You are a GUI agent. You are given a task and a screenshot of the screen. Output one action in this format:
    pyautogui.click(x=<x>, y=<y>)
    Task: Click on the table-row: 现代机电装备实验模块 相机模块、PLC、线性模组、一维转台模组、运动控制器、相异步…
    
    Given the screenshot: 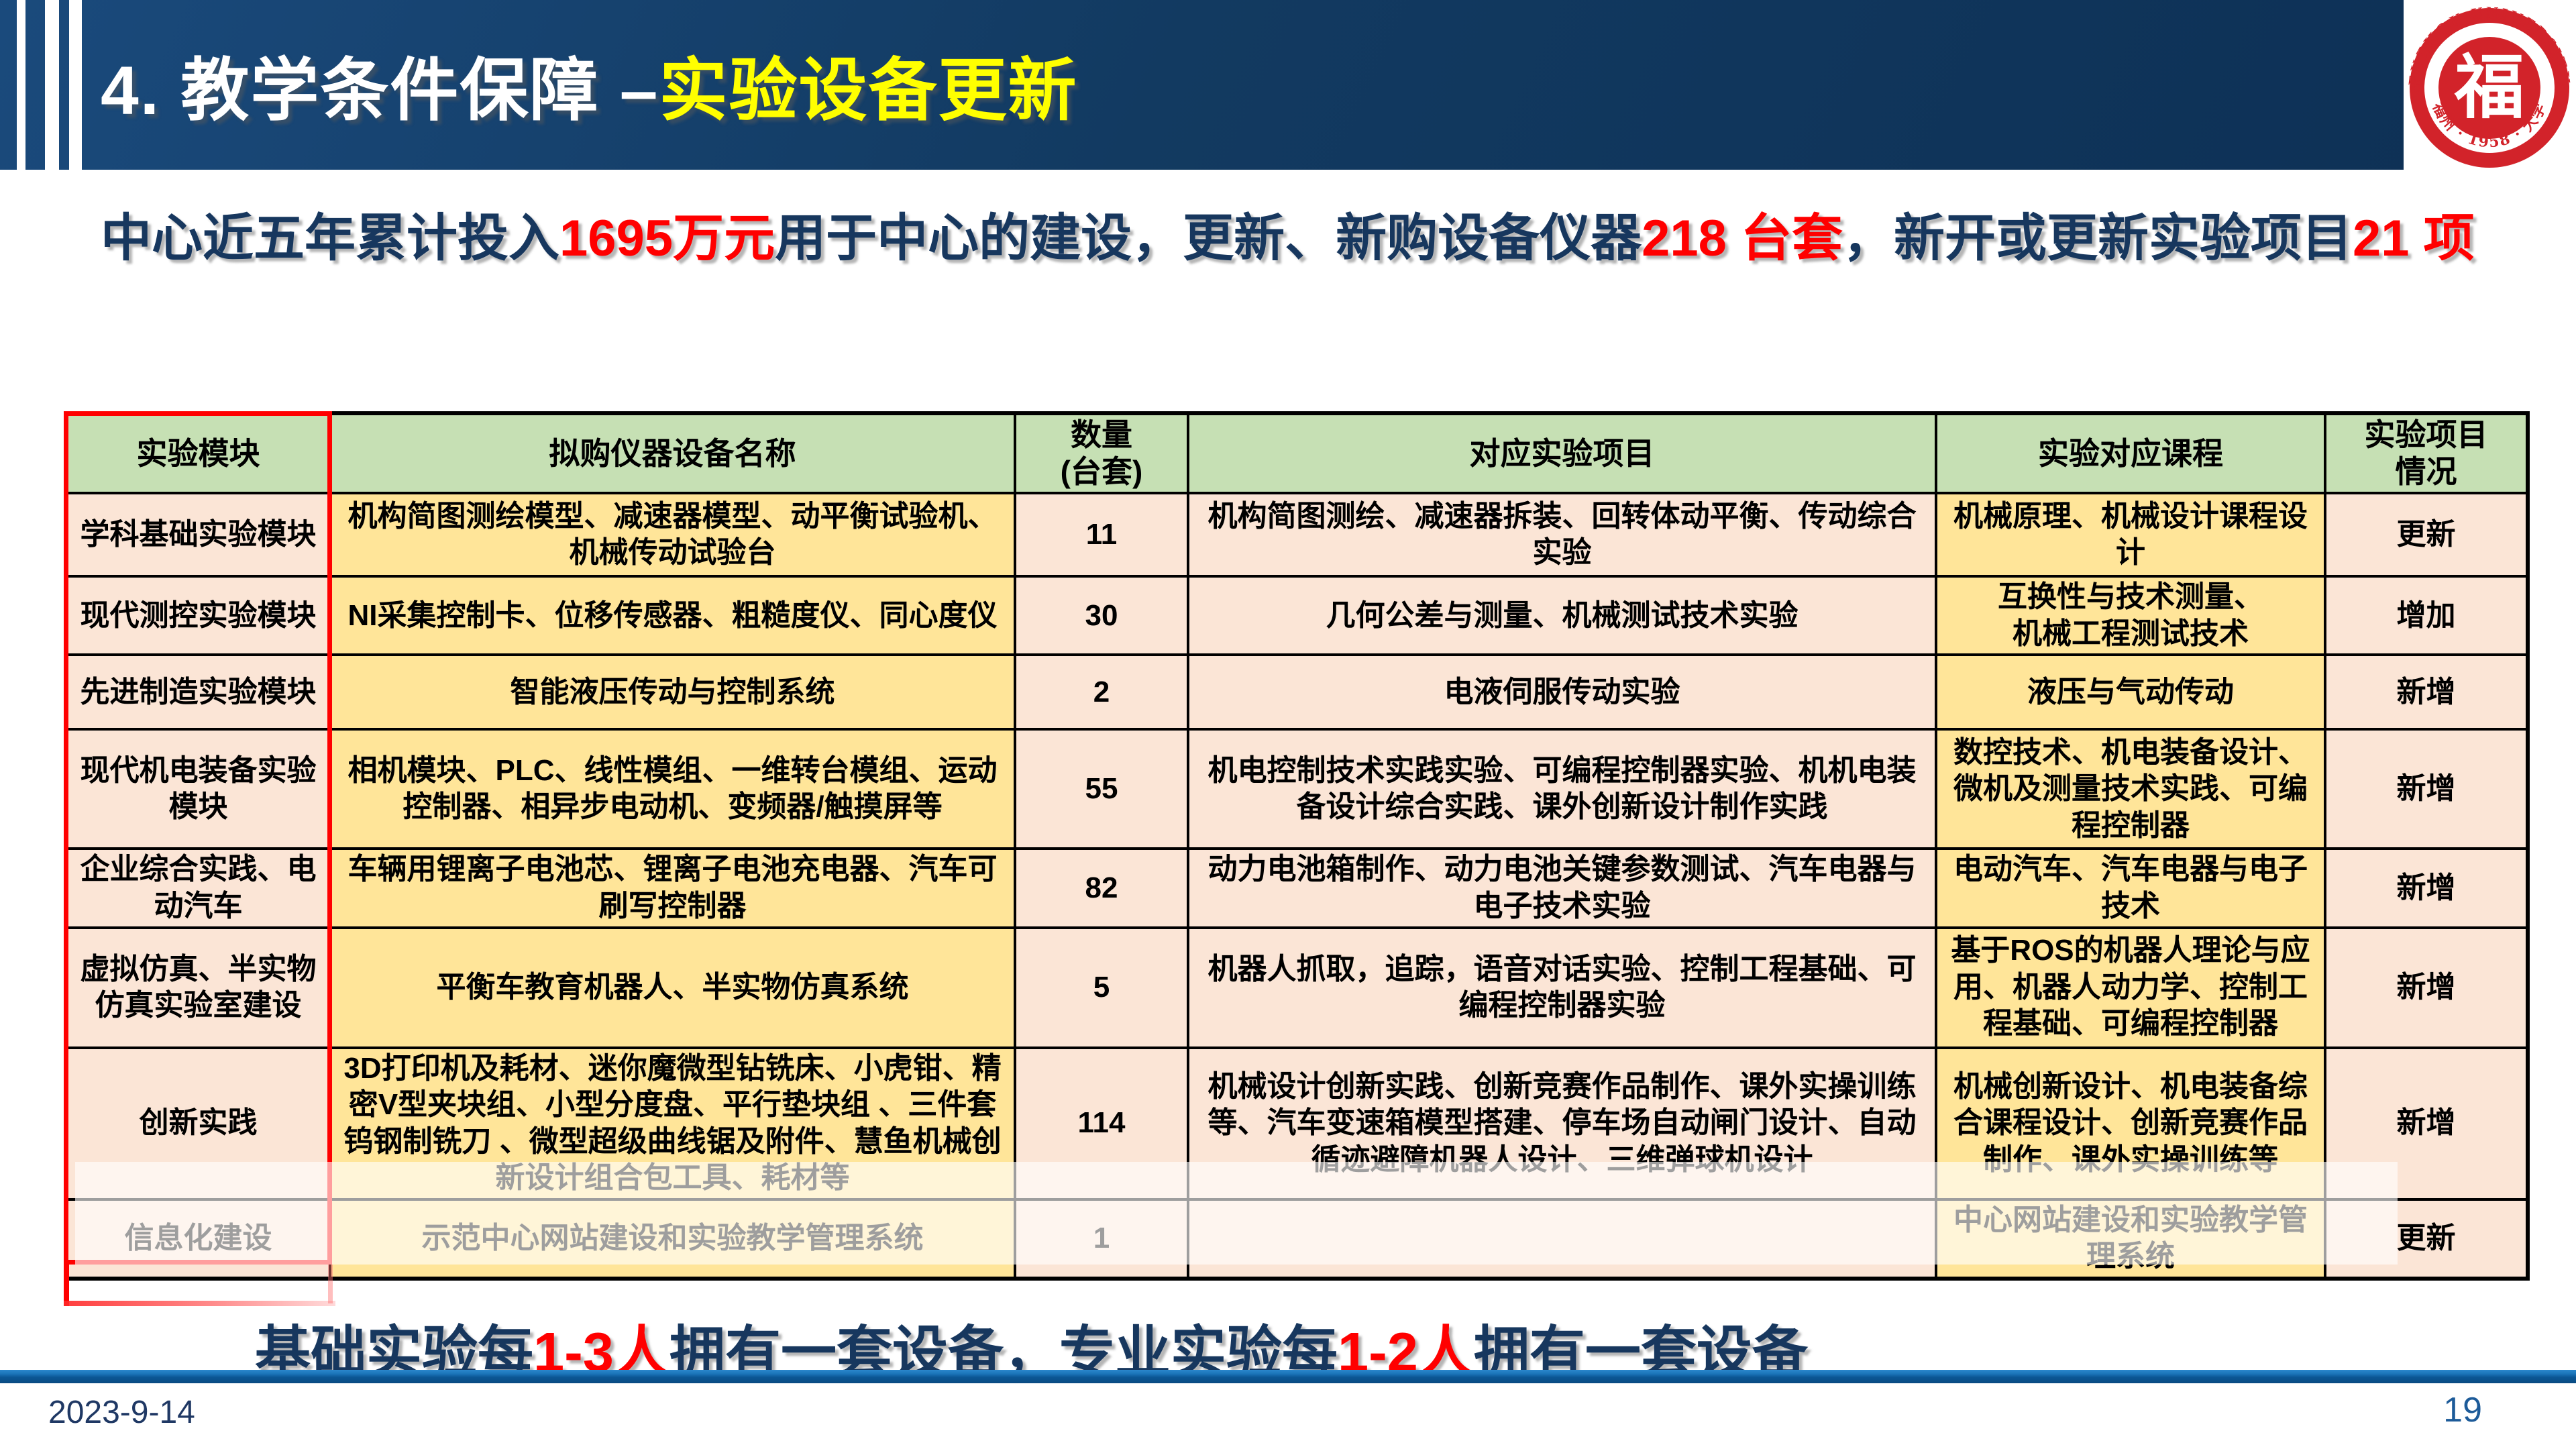 What is the action you would take?
    pyautogui.click(x=1296, y=789)
    